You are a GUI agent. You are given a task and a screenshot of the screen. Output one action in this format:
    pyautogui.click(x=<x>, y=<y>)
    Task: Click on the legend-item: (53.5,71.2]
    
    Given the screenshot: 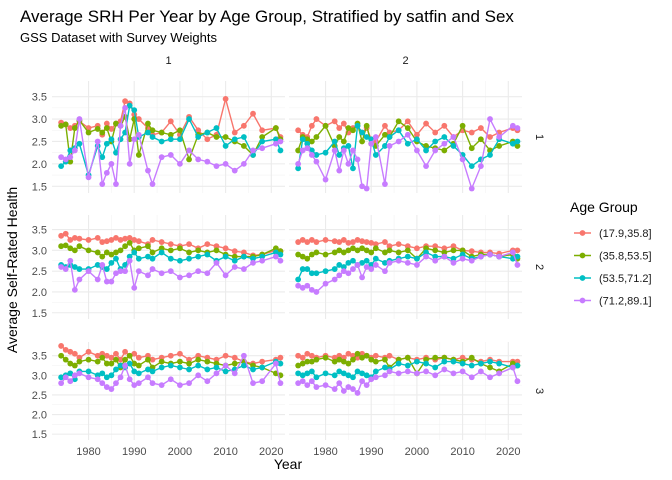 What is the action you would take?
    pyautogui.click(x=613, y=279)
    